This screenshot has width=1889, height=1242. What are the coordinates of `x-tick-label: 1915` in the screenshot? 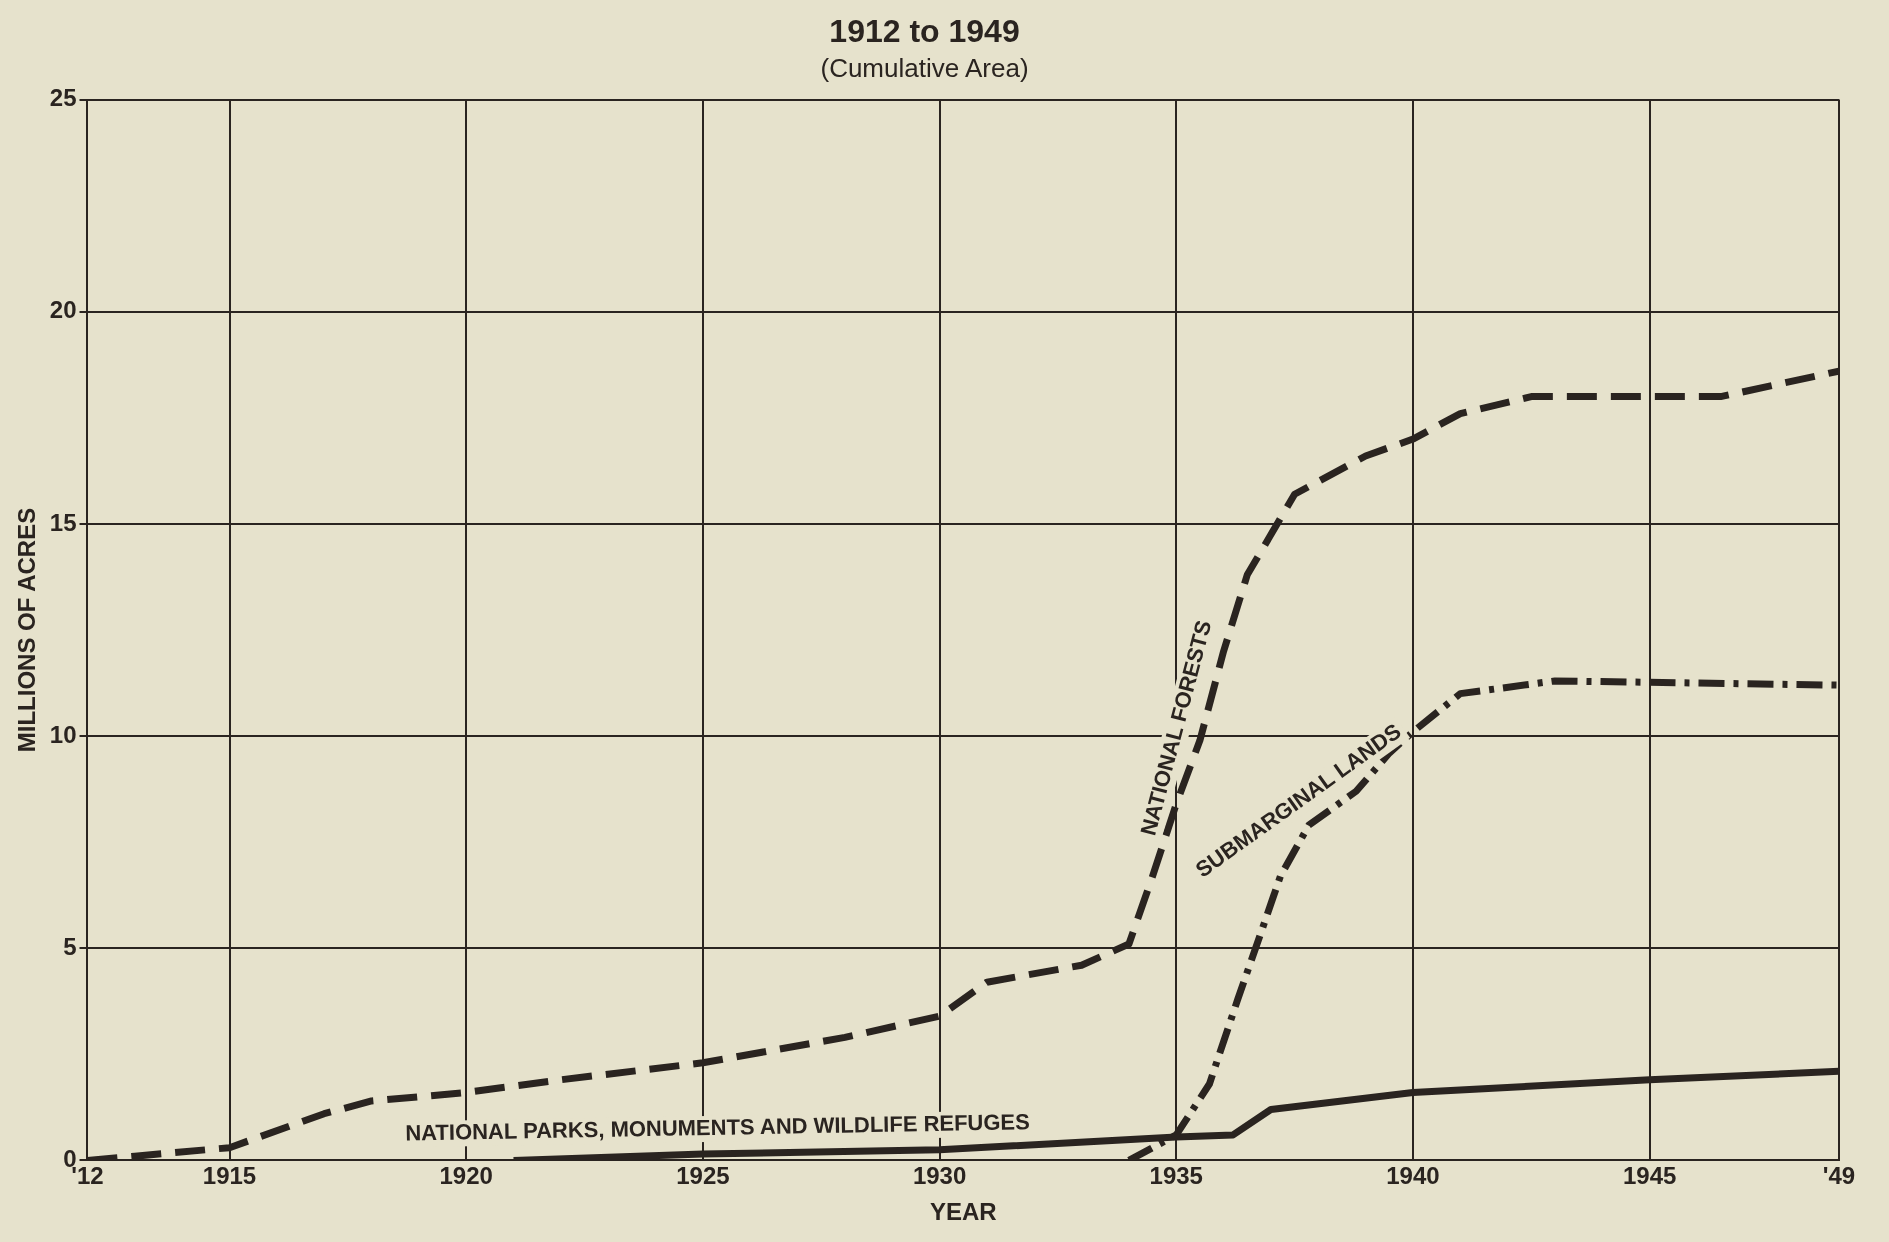 It's located at (229, 1176).